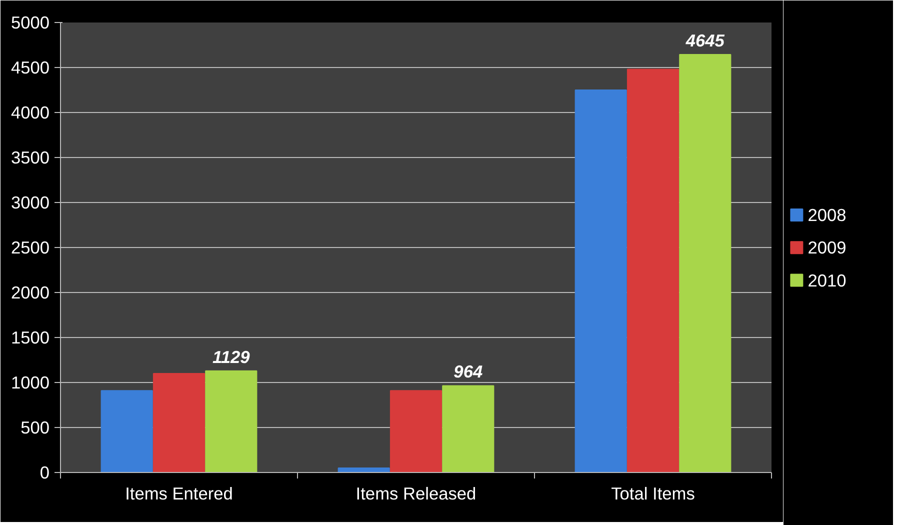  Describe the element at coordinates (827, 248) in the screenshot. I see `legend-label: 2009` at that location.